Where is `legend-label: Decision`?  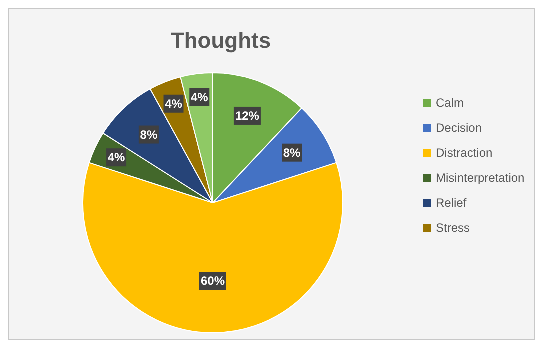 legend-label: Decision is located at coordinates (459, 128).